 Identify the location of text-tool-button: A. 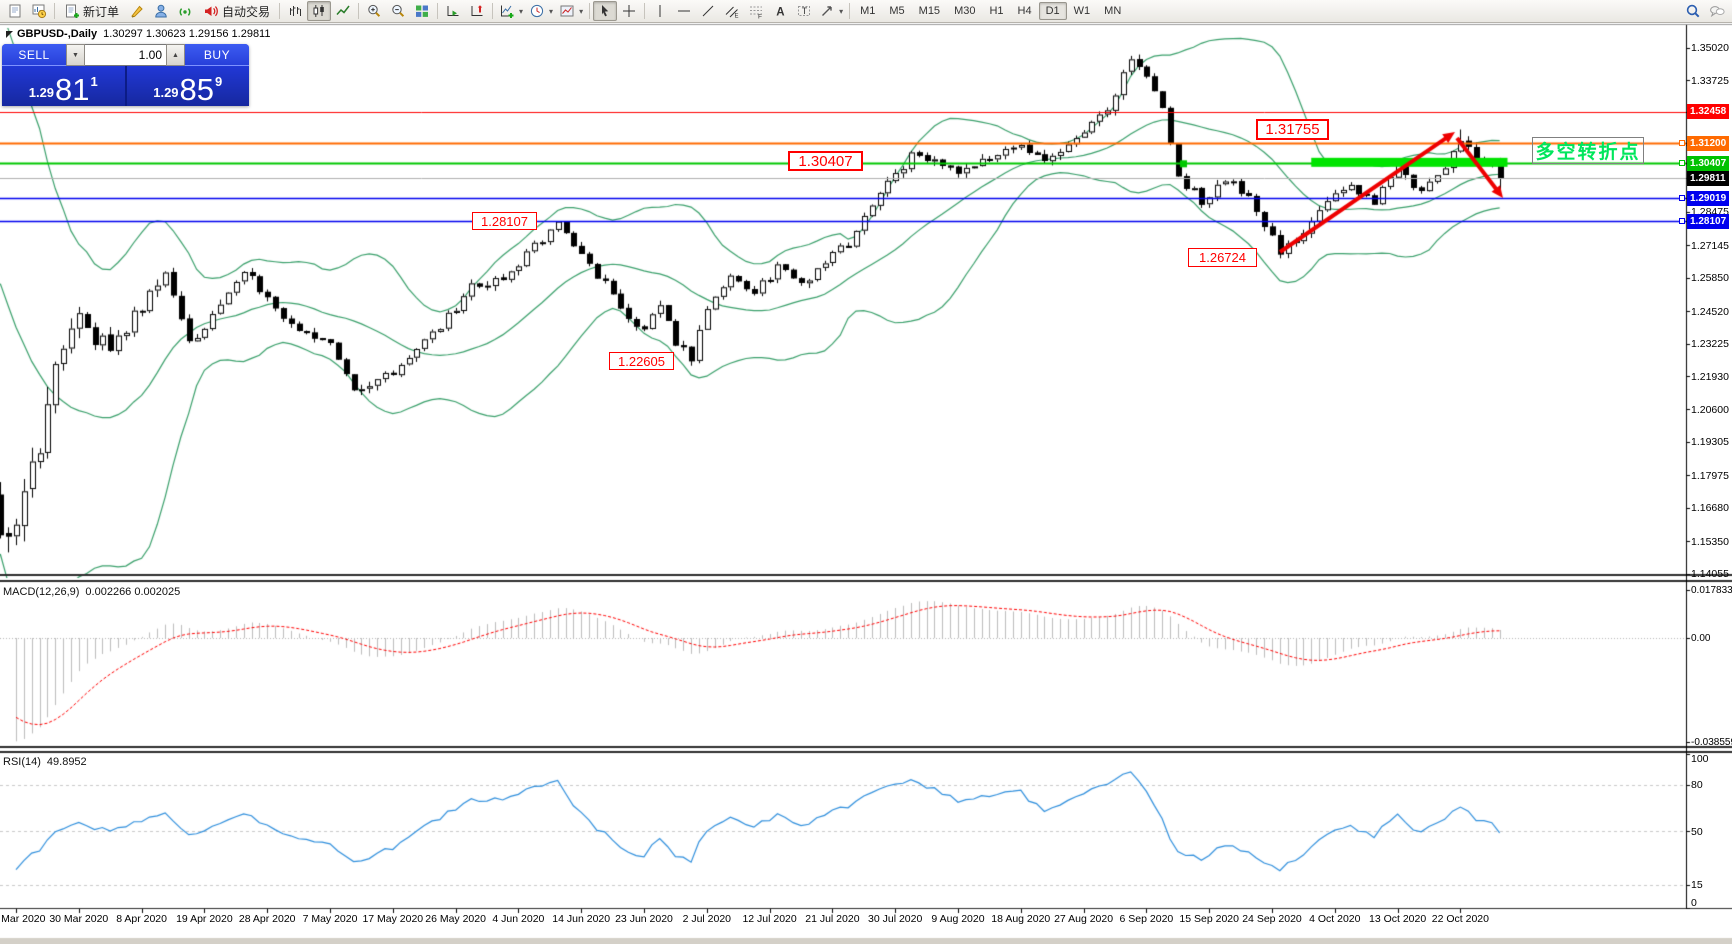
(780, 11).